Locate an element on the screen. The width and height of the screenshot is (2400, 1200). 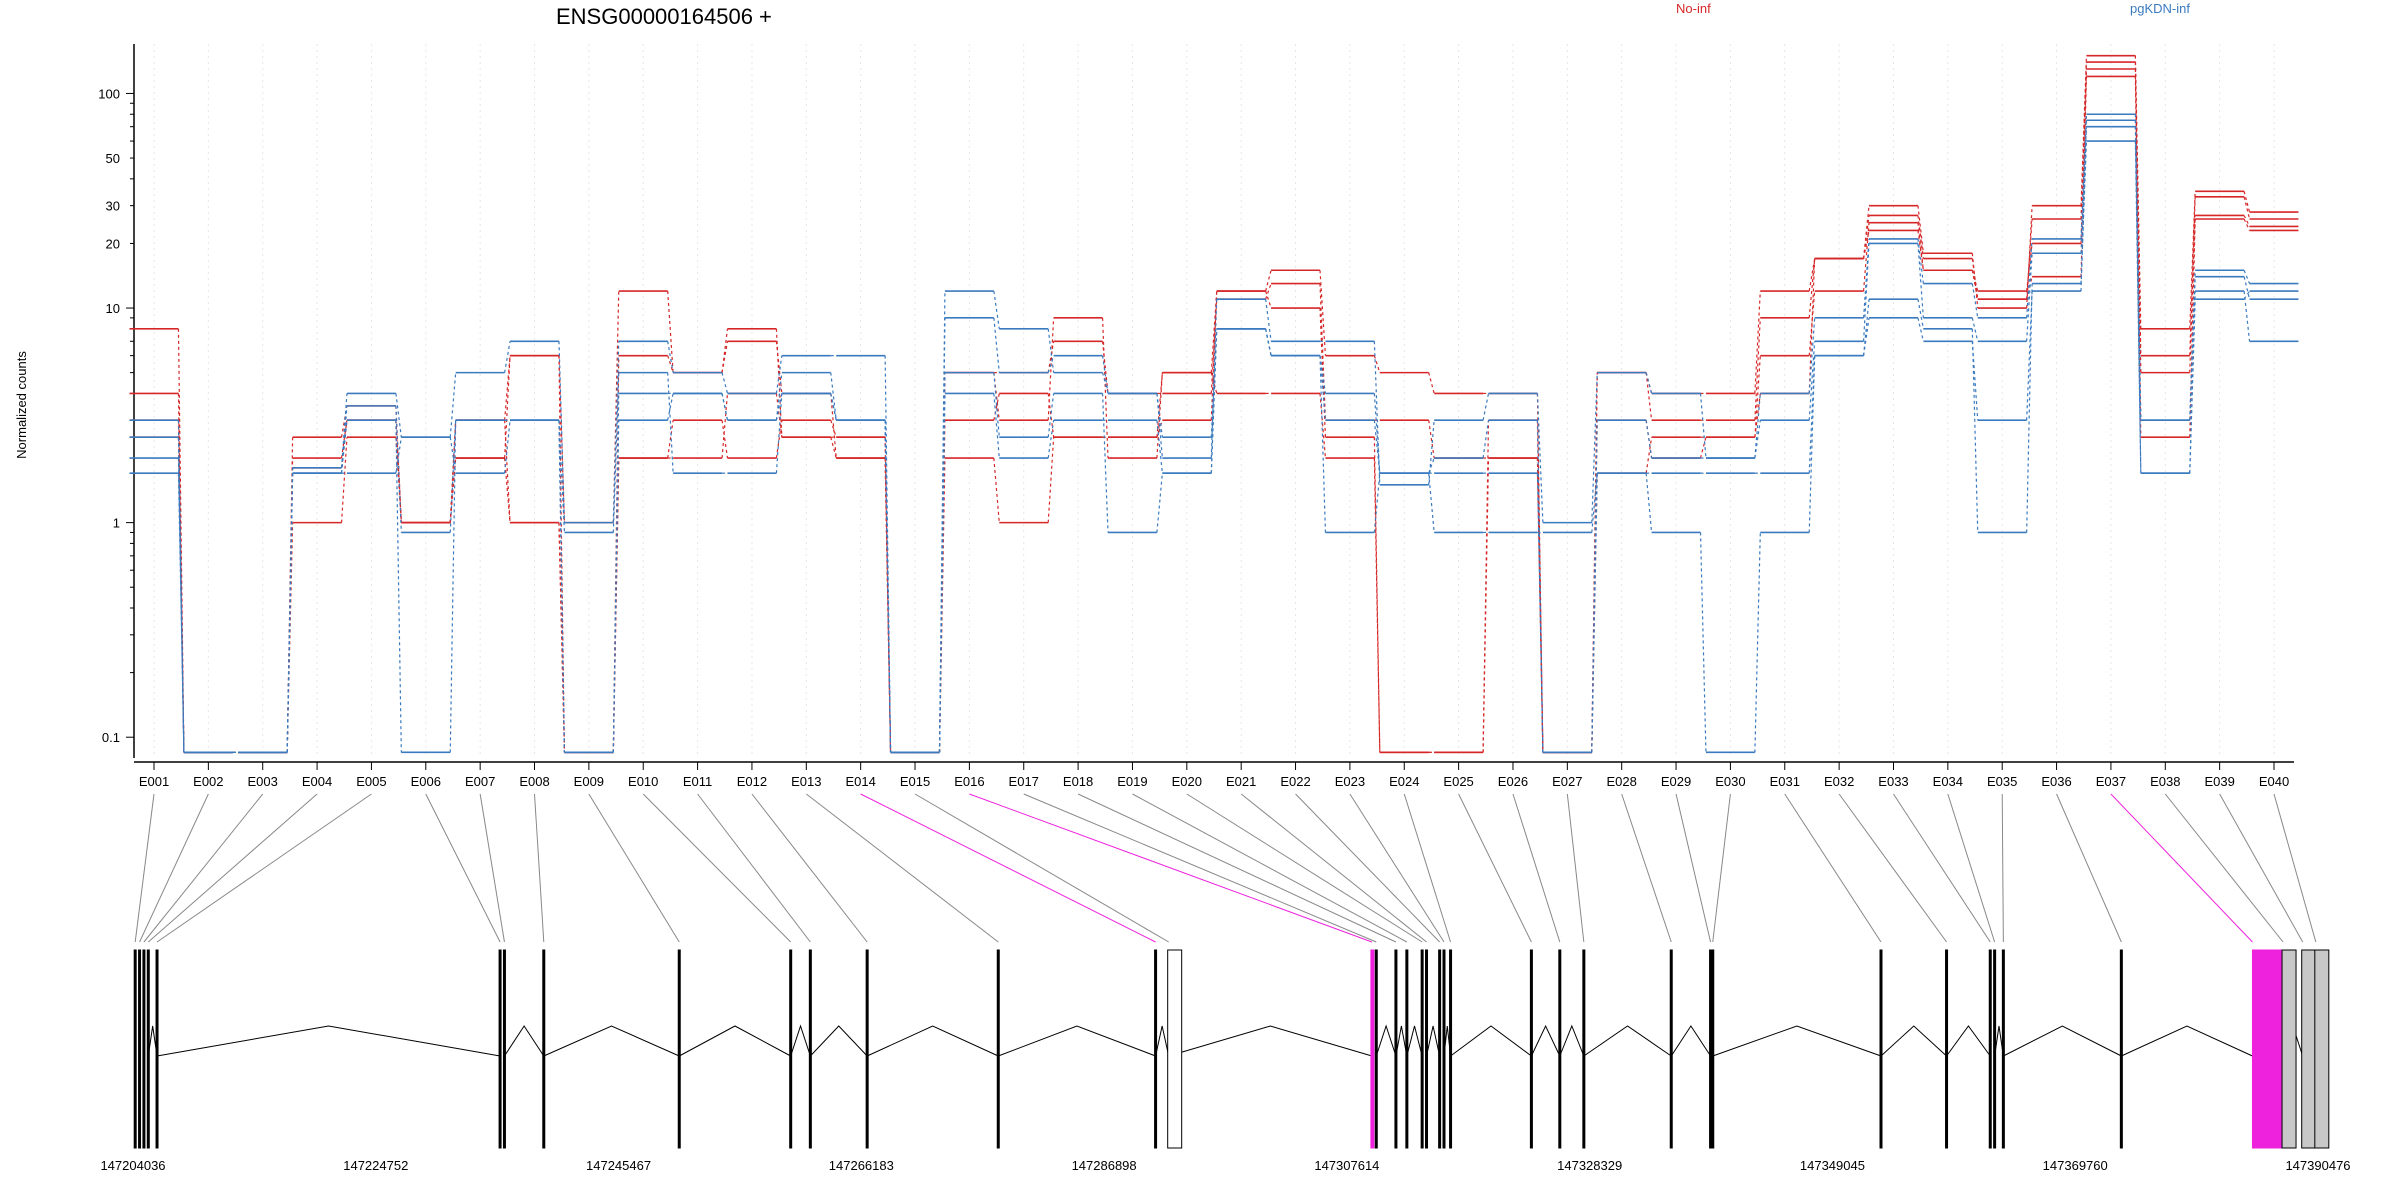
exon-box-E012 is located at coordinates (867, 1049).